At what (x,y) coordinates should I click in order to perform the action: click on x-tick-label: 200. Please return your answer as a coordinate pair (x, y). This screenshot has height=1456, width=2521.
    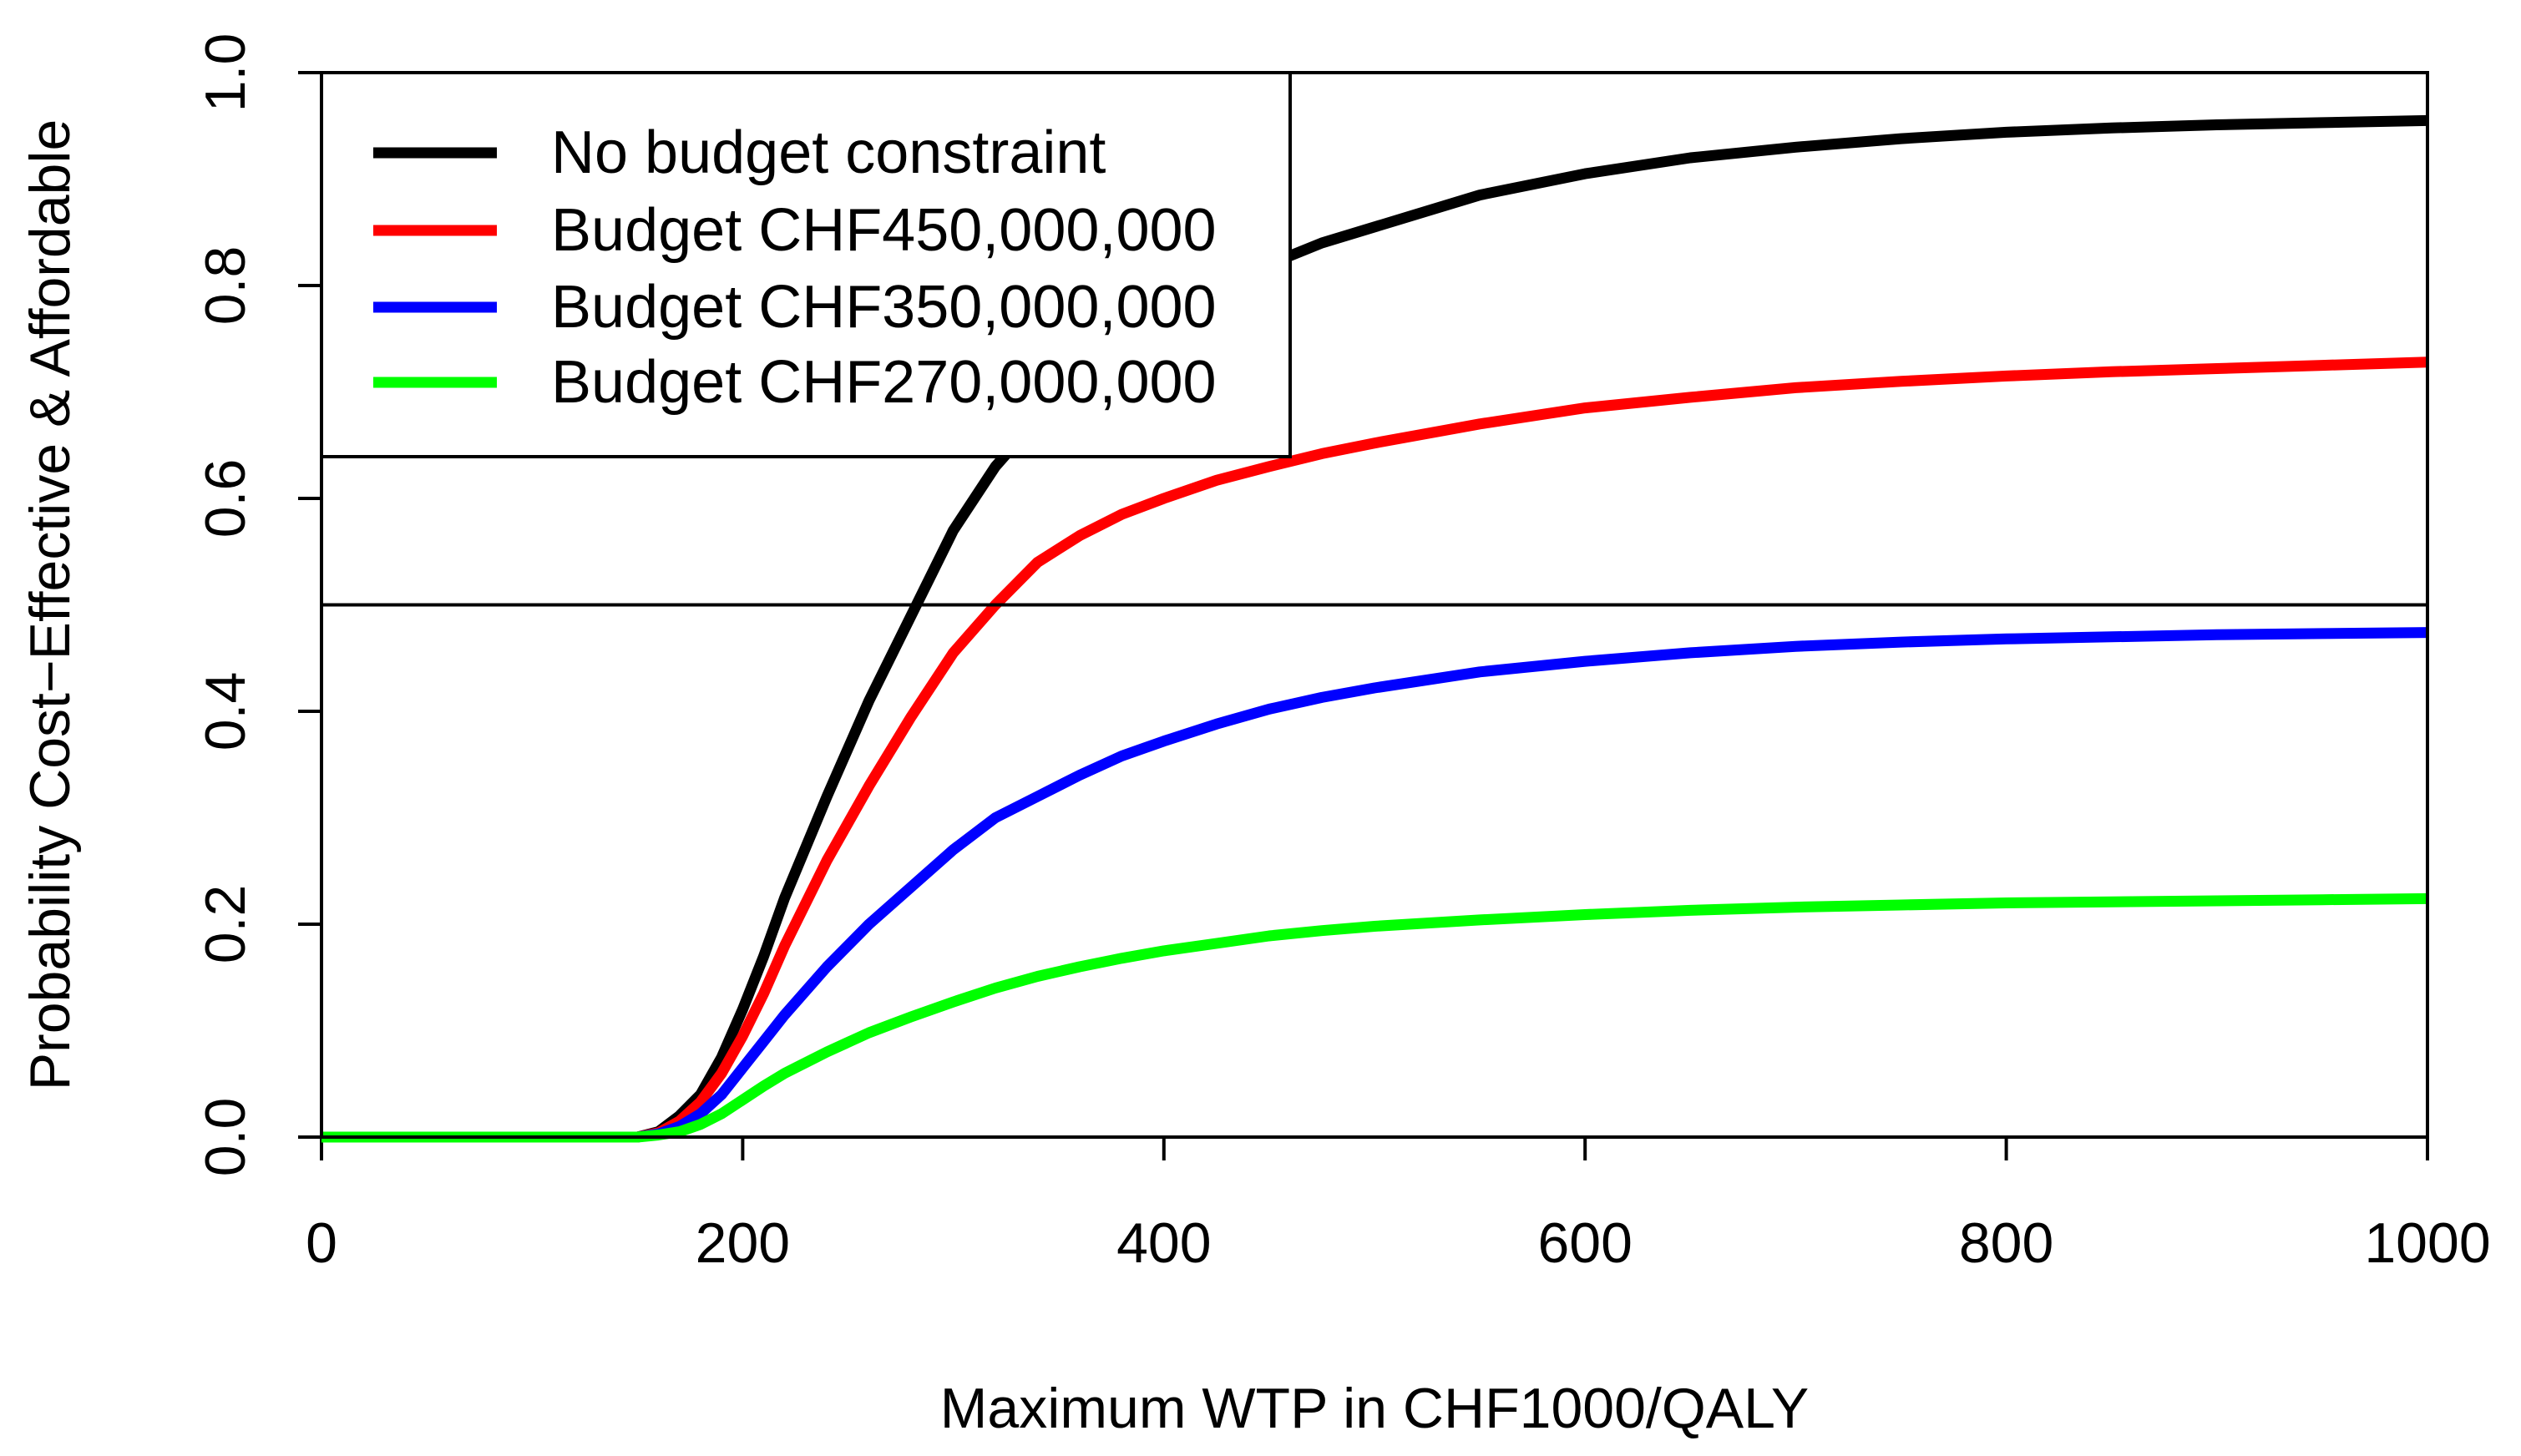
    Looking at the image, I should click on (743, 1243).